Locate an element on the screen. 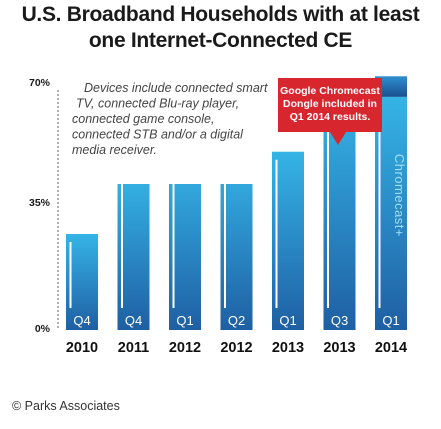  note-line: TV, connected Blu-ray player, is located at coordinates (157, 104).